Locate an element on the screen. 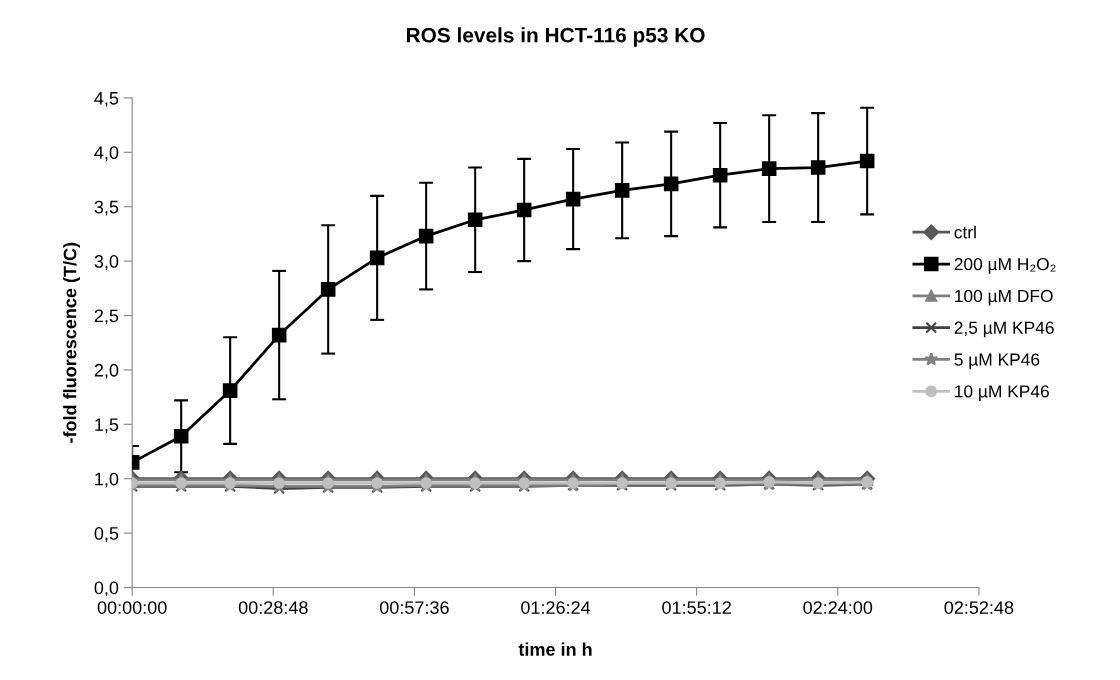  y-tick-label: 2,5 is located at coordinates (106, 317).